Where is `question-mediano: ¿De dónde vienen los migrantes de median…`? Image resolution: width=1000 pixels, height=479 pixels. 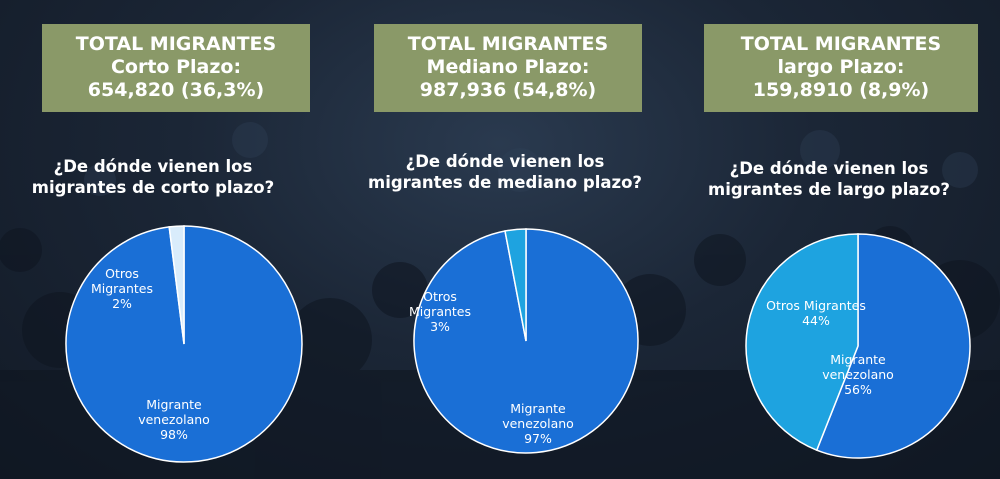
question-mediano: ¿De dónde vienen los migrantes de median… is located at coordinates (505, 172).